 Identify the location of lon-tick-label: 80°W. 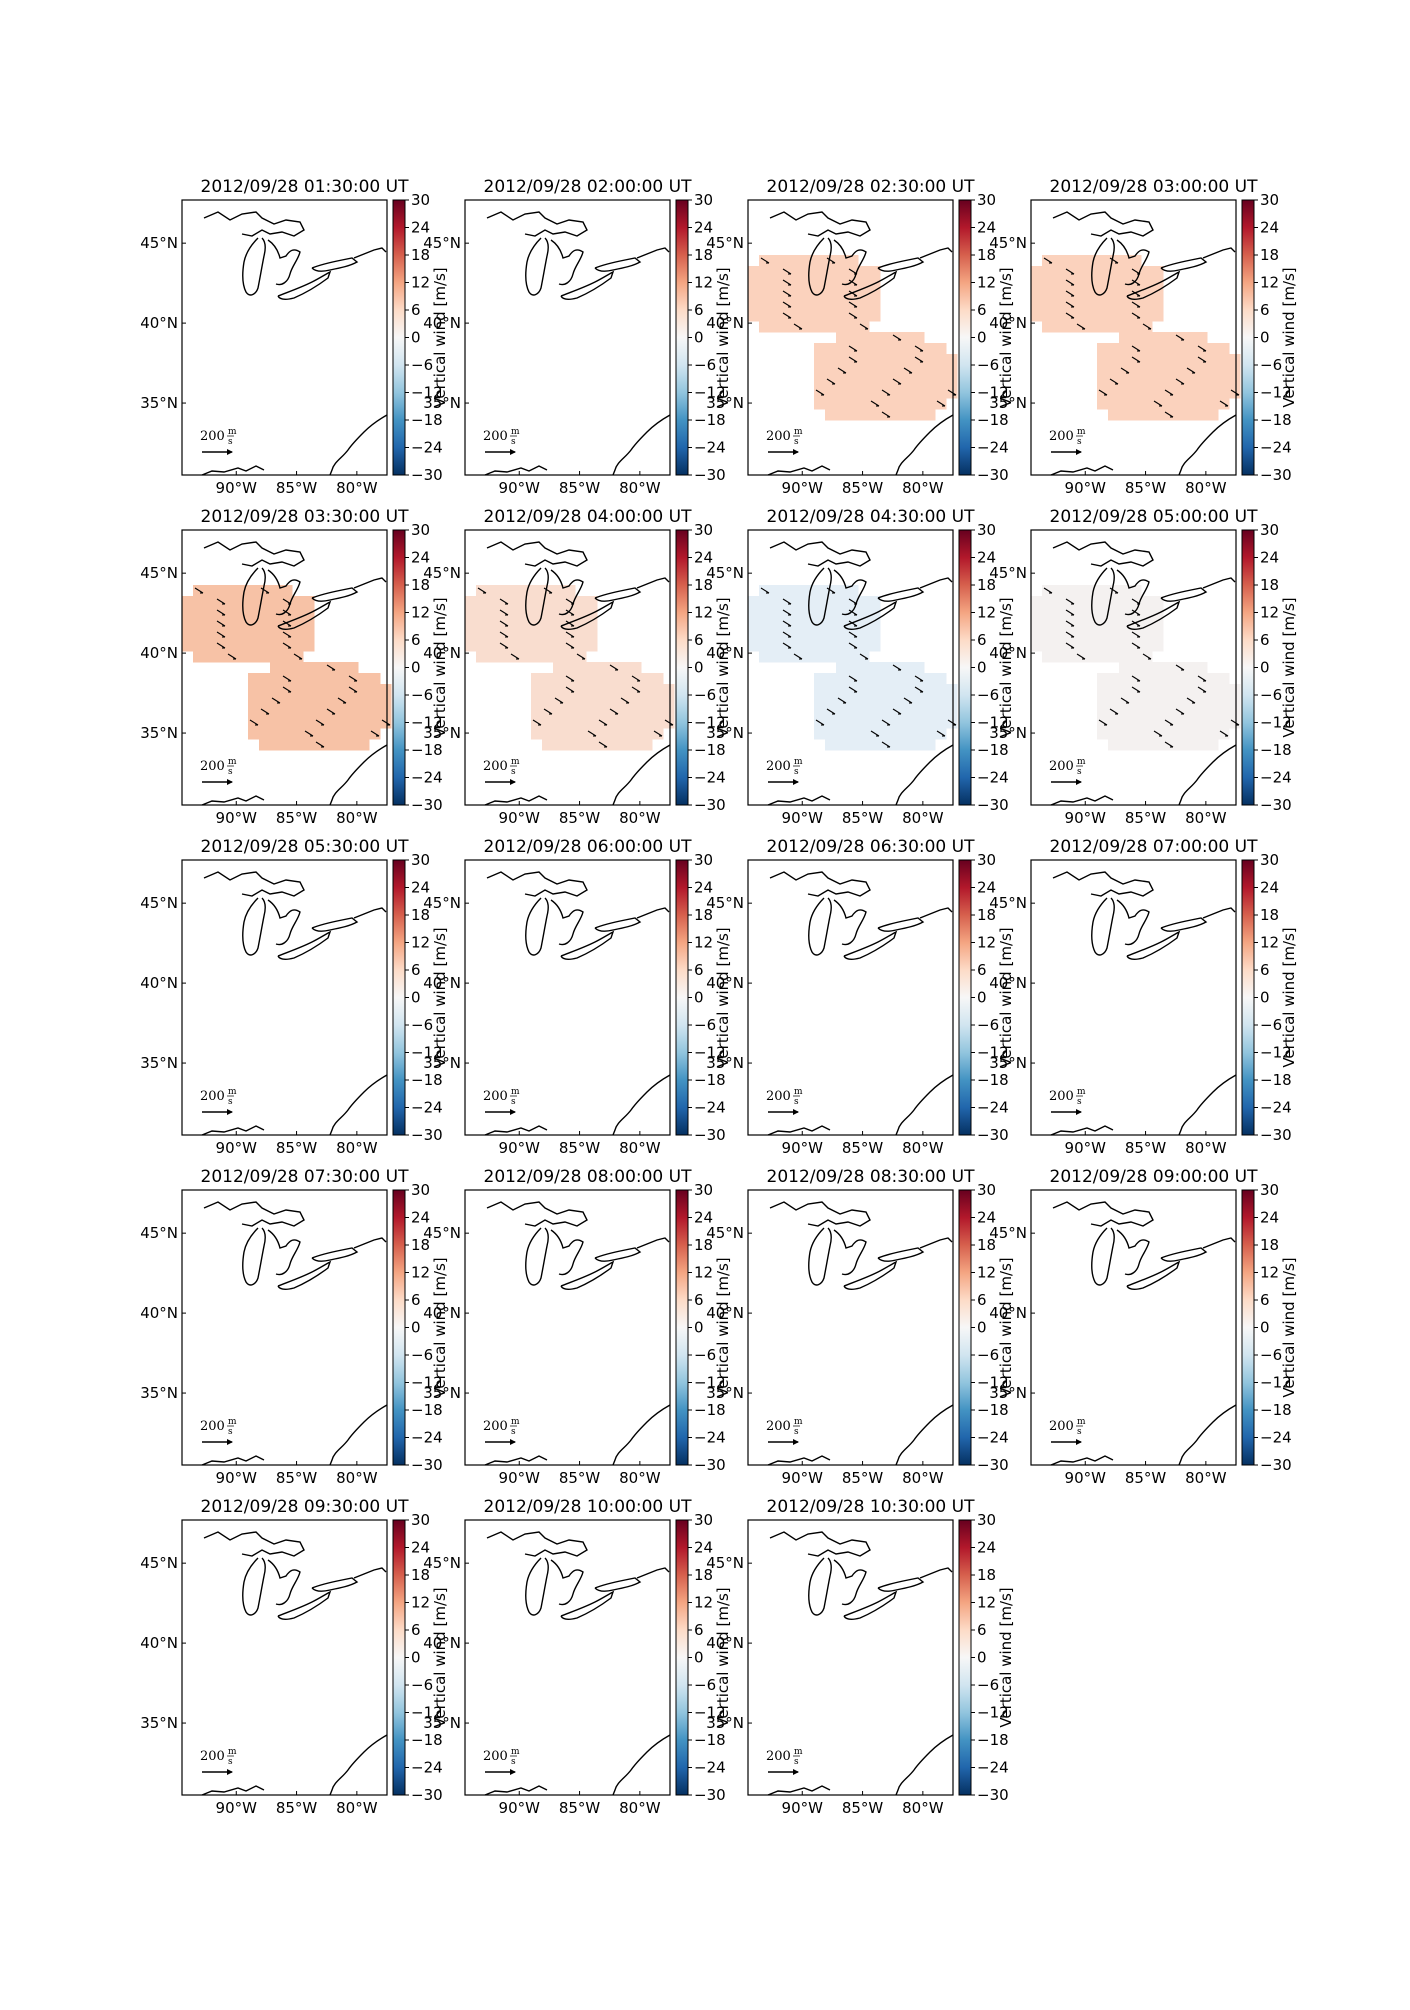
(923, 1808).